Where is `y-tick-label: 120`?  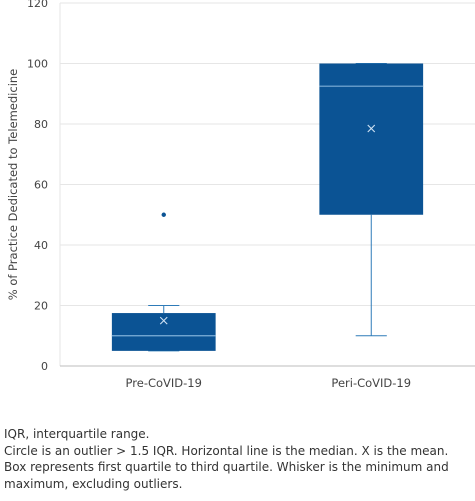
y-tick-label: 120 is located at coordinates (37, 5).